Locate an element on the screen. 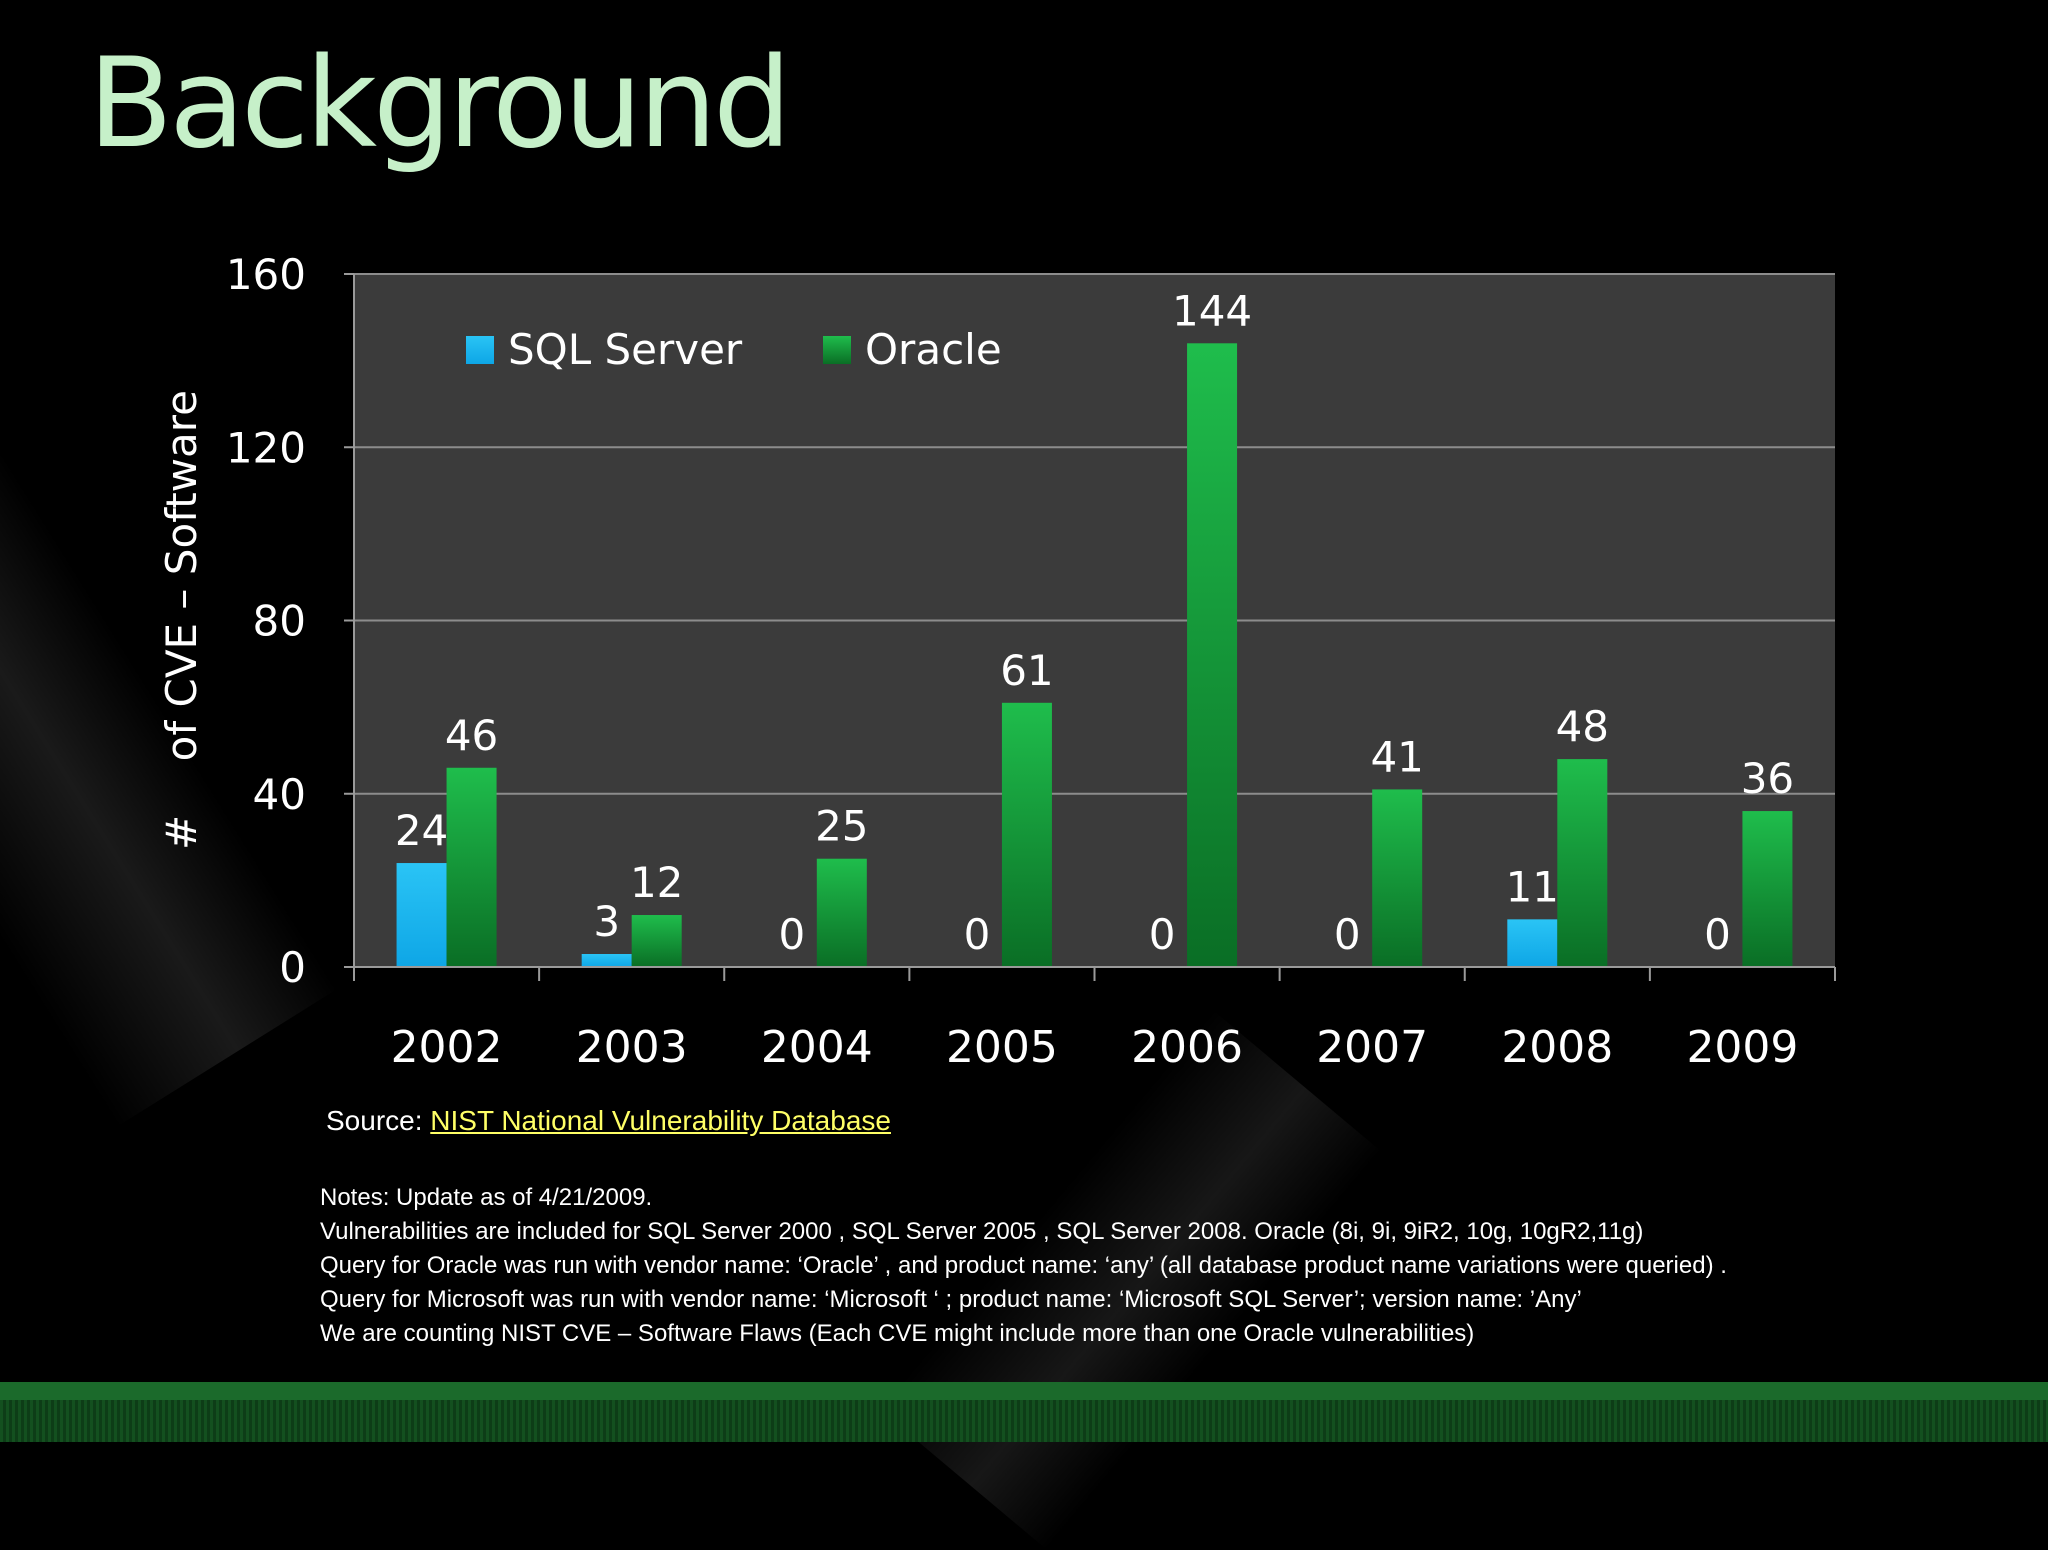 This screenshot has width=2048, height=1550. x-tick-label: 2004 is located at coordinates (817, 1047).